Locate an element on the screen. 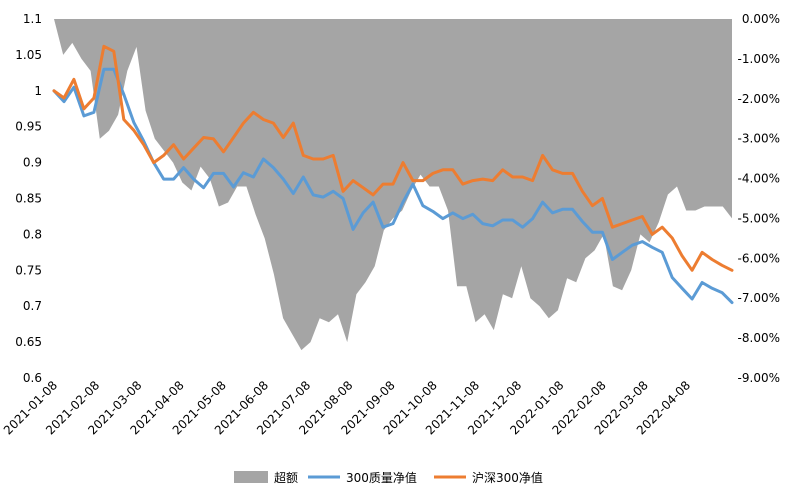  left-tick-label: 0.75 is located at coordinates (28, 270).